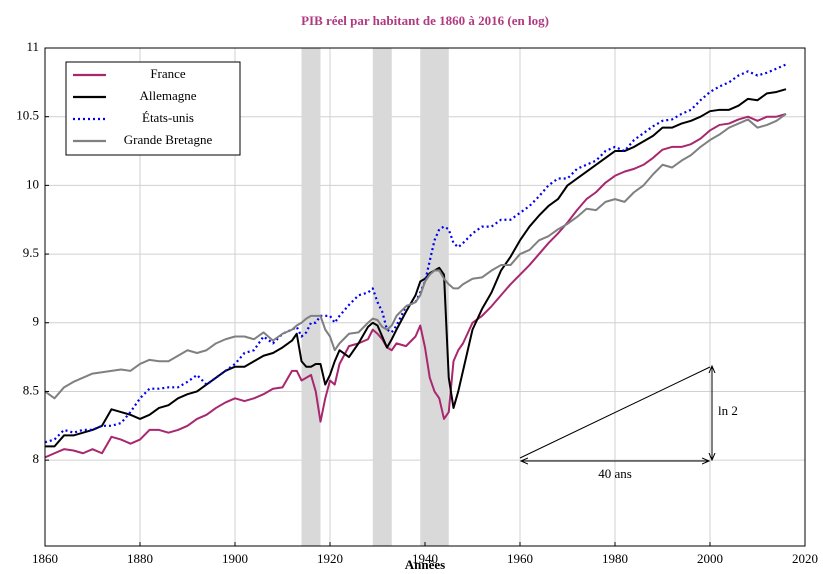 Image resolution: width=823 pixels, height=574 pixels. I want to click on y-tick-label: 10, so click(32, 183).